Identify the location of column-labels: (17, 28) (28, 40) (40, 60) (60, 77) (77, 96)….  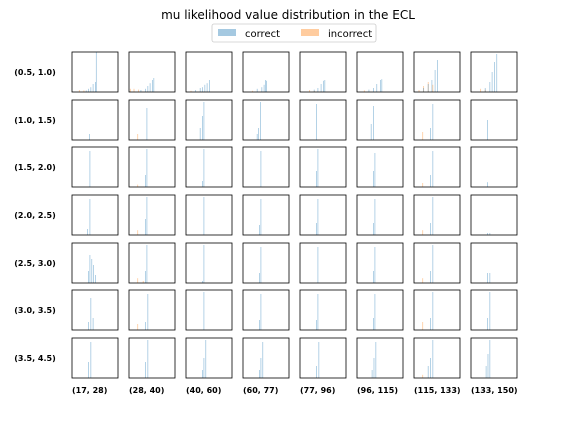
(295, 390).